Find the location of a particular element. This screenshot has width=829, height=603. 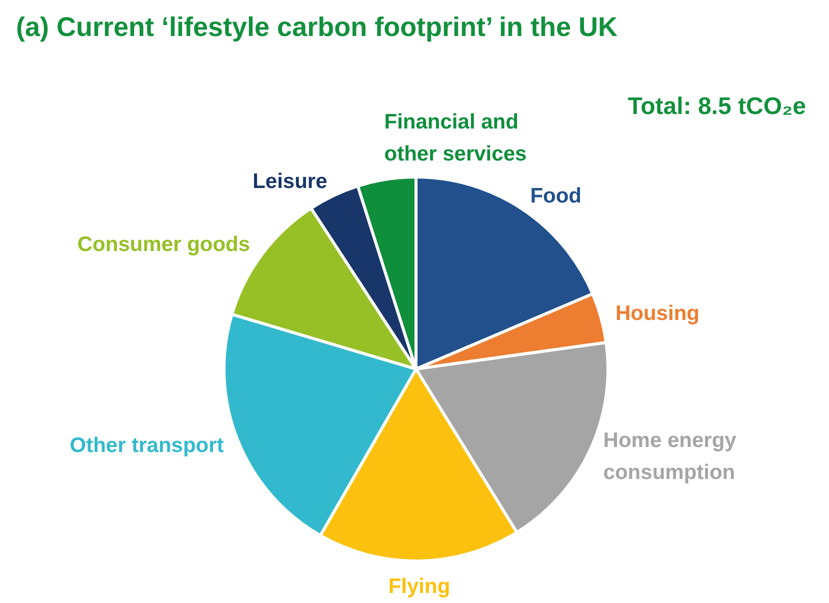

slice-label: Food is located at coordinates (556, 196).